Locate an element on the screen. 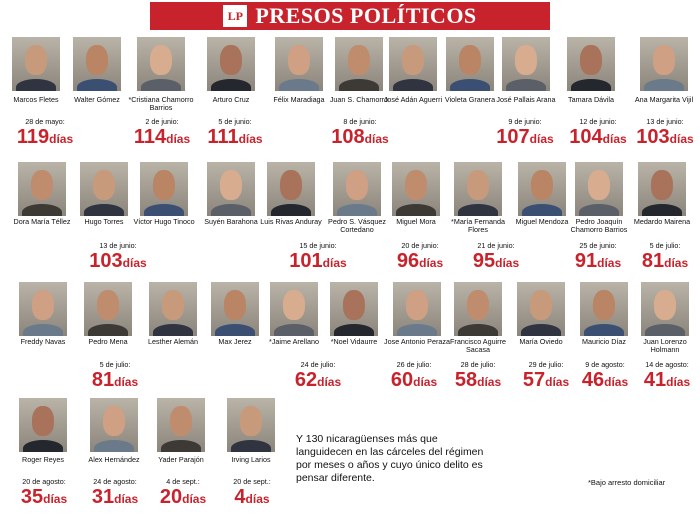 This screenshot has height=514, width=700. person-name: Dora María Téllez is located at coordinates (42, 221).